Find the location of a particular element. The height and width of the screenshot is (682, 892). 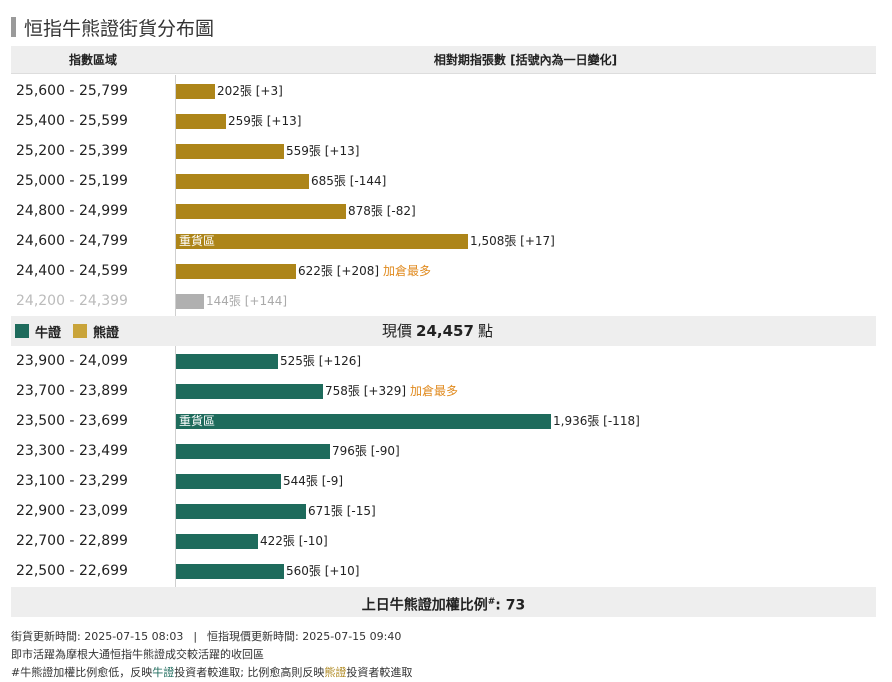

footer-line-3: #牛熊證加權比例愈低，反映牛證投資者較進取; 比例愈高則反映熊證投資者較進取 is located at coordinates (211, 672).